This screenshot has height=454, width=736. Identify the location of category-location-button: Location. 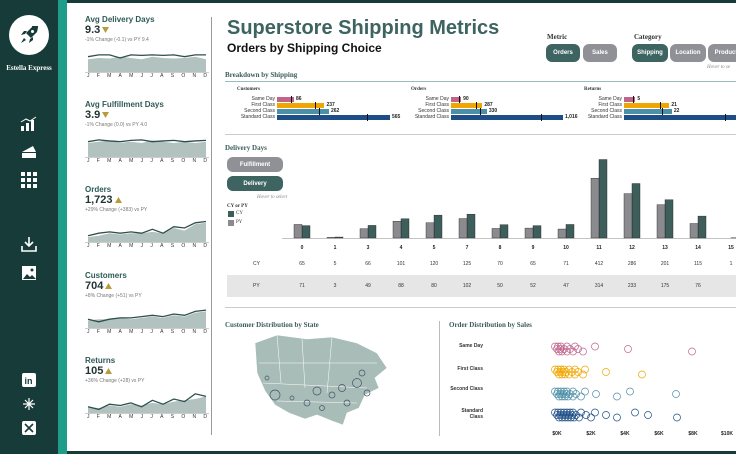
(688, 53).